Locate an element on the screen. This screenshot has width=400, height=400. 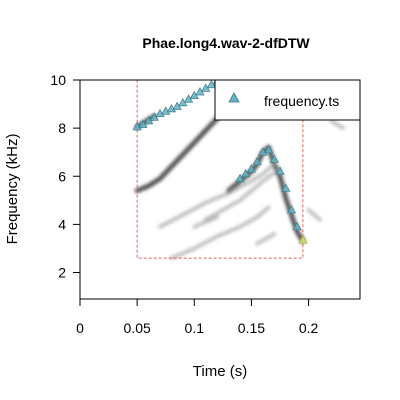
legend-entry: frequency.ts is located at coordinates (301, 101).